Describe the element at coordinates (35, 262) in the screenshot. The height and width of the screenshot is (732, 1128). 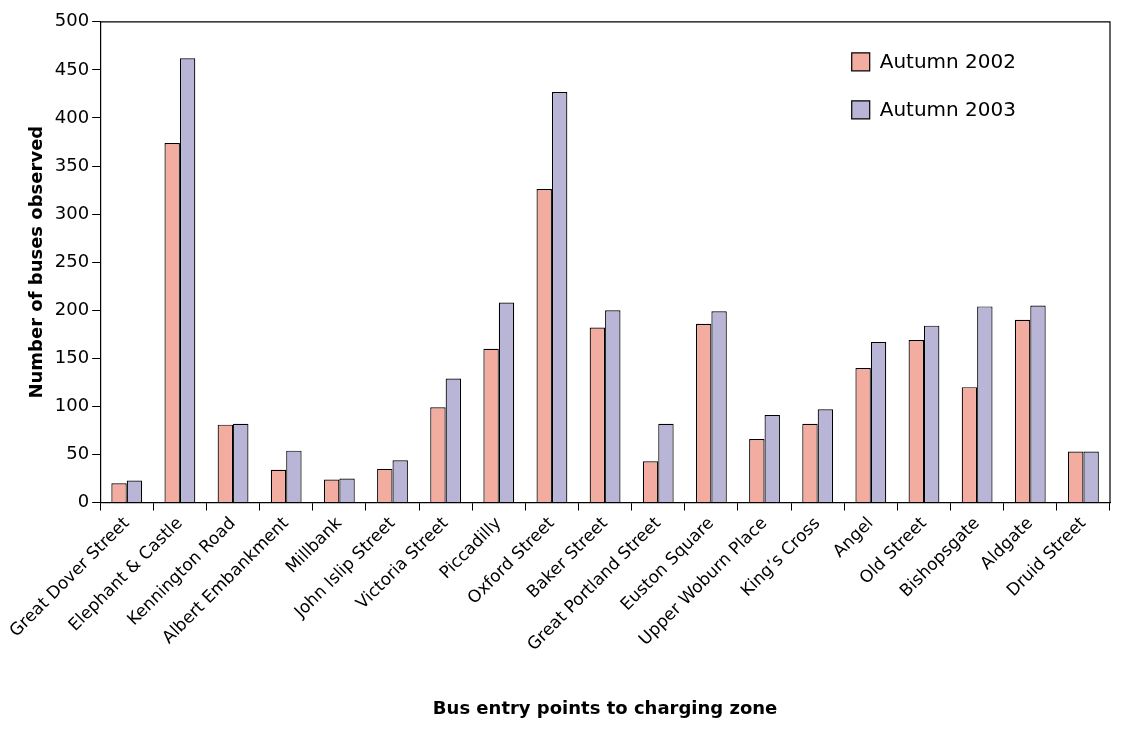
I see `y-axis-title: Number of buses observed` at that location.